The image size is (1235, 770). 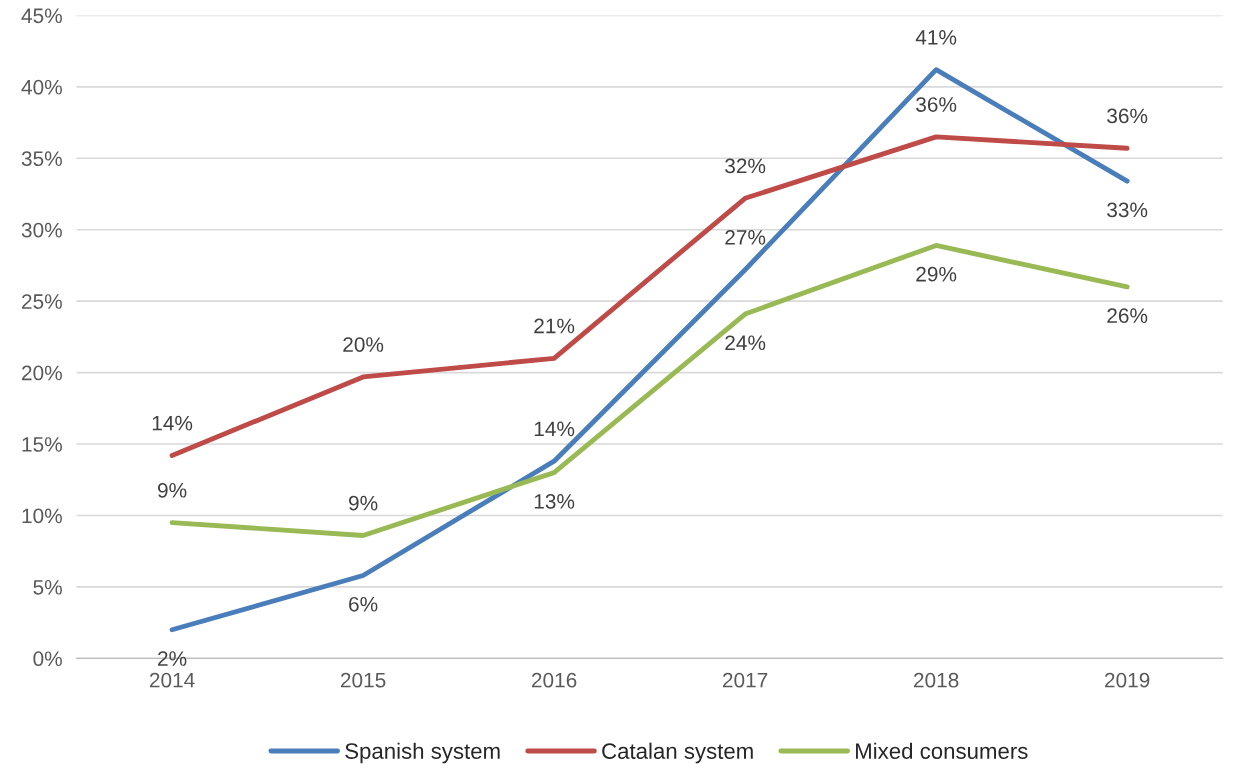 What do you see at coordinates (1127, 316) in the screenshot?
I see `data-label: 26%` at bounding box center [1127, 316].